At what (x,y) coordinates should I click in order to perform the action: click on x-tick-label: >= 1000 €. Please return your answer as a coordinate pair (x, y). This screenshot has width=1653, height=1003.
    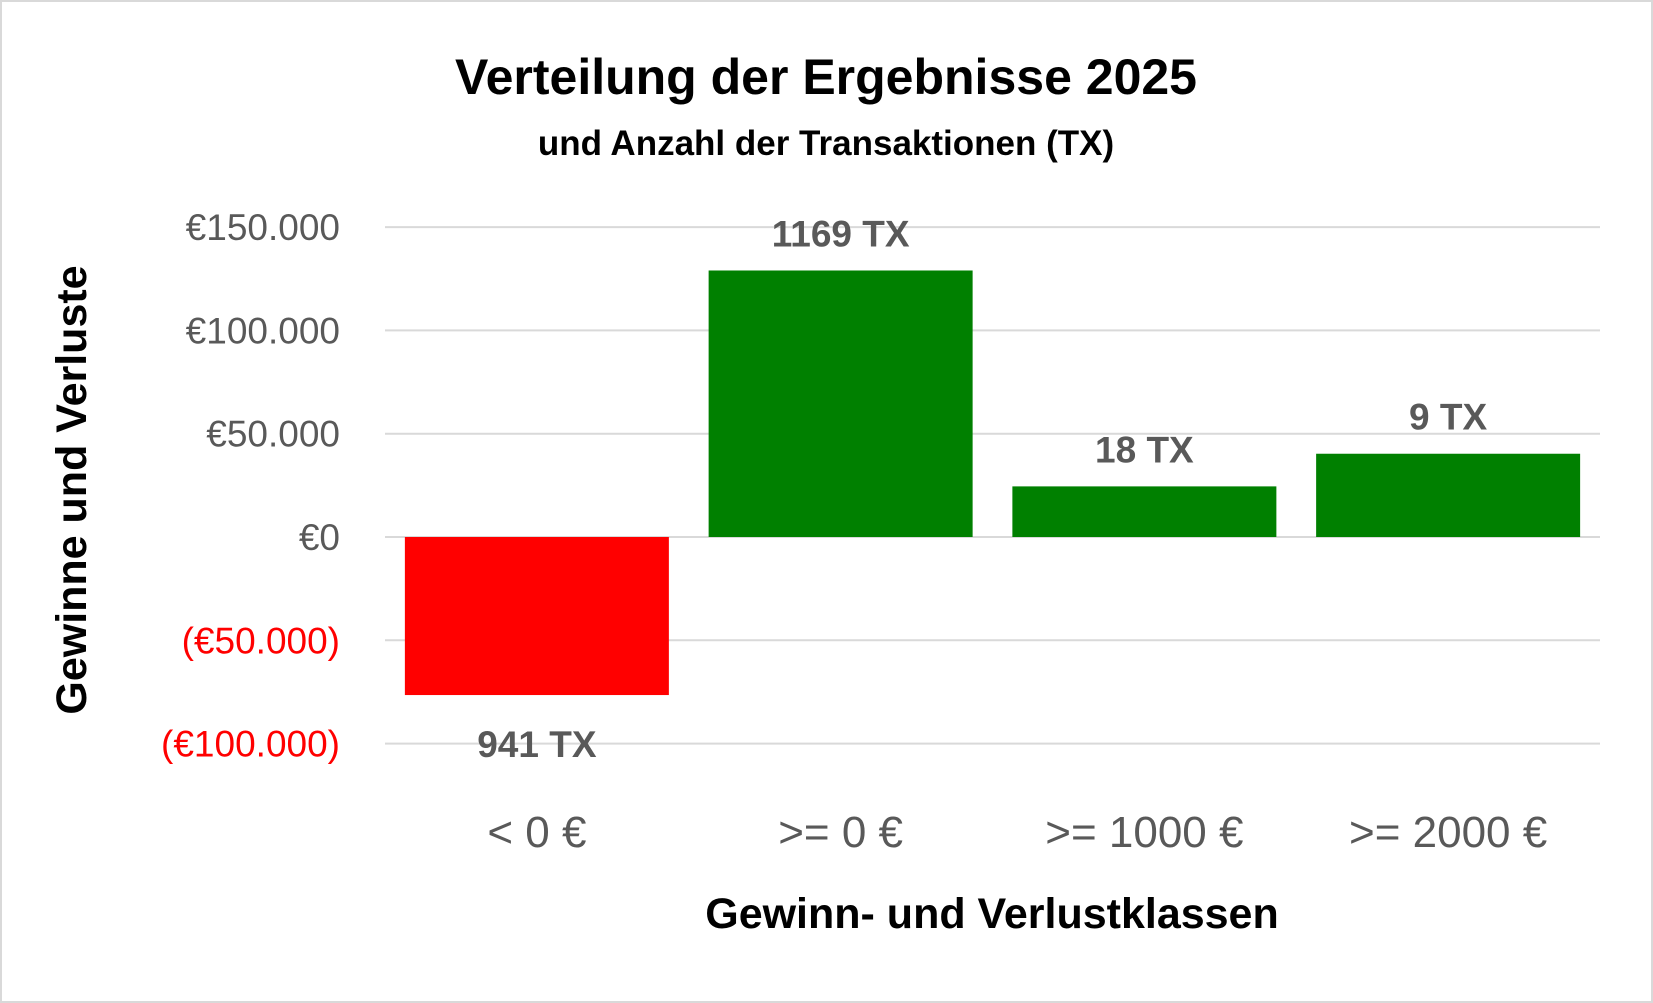
    Looking at the image, I should click on (1144, 832).